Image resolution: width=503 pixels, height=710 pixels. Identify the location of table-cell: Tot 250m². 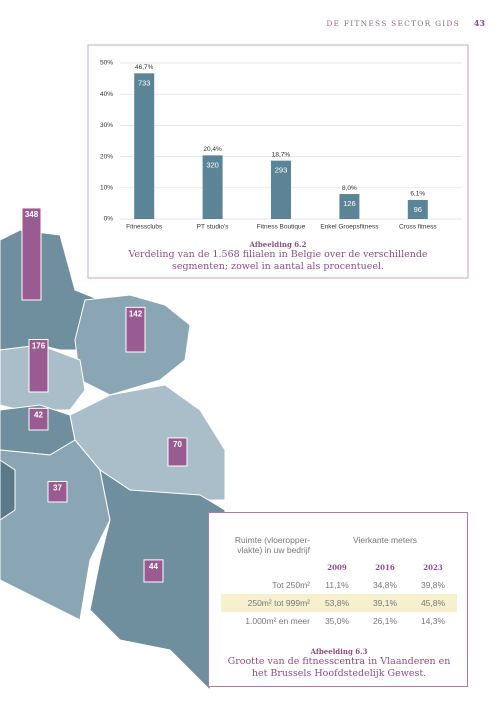
(291, 585).